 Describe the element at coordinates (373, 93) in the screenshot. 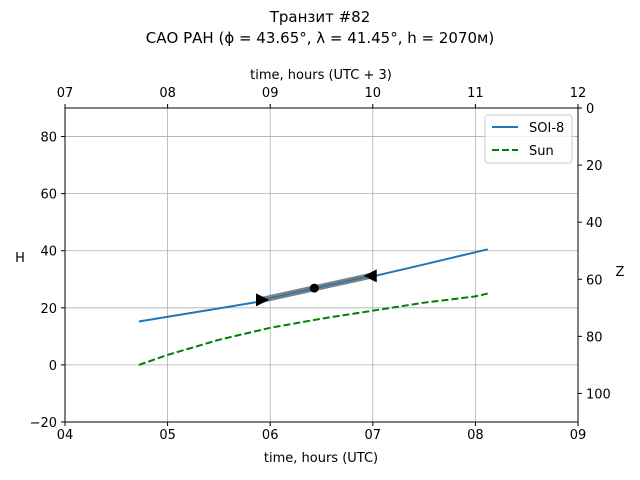

I see `x-top-tick-label: 10` at that location.